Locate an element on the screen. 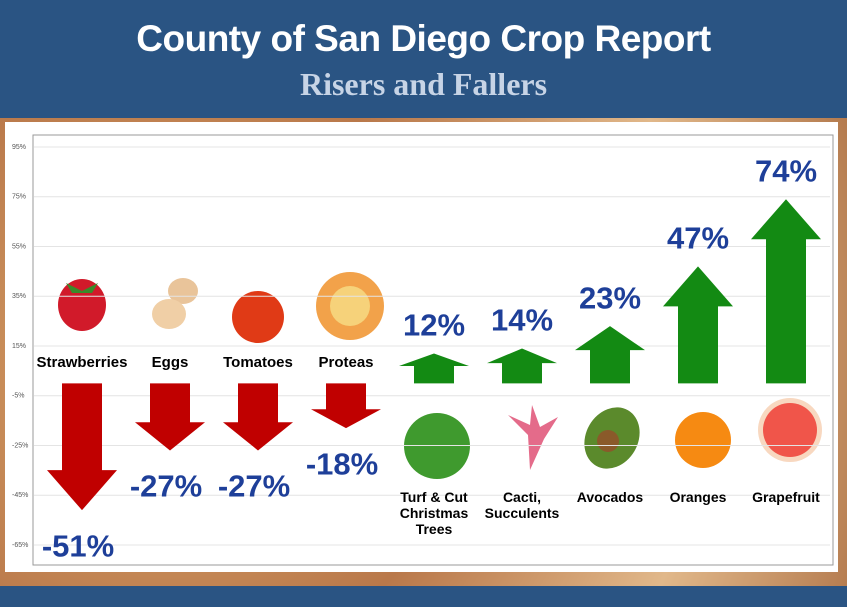  grapefruit-flesh is located at coordinates (790, 430).